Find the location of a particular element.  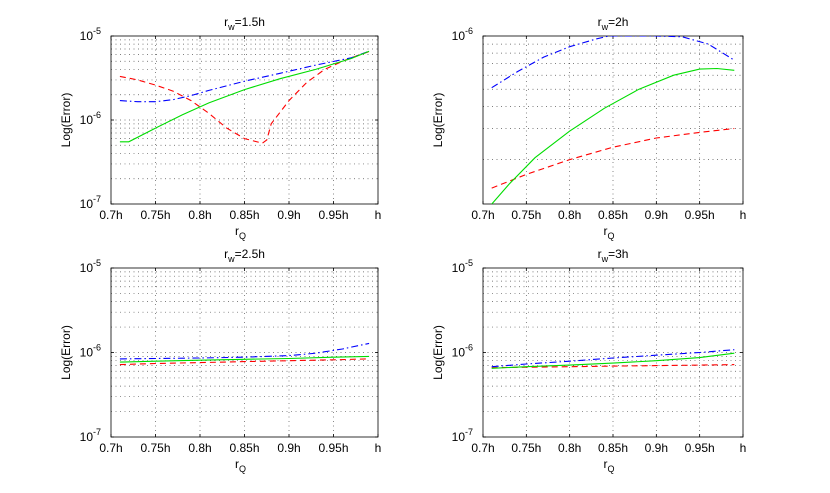

panel-title: rw=2h is located at coordinates (613, 23).